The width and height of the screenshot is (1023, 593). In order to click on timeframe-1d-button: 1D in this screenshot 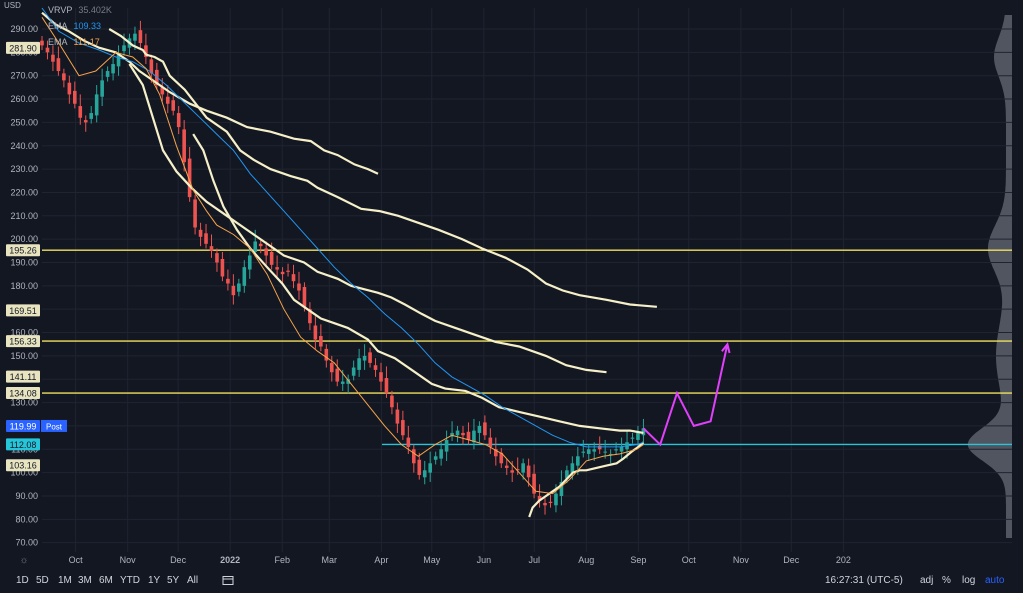, I will do `click(22, 580)`.